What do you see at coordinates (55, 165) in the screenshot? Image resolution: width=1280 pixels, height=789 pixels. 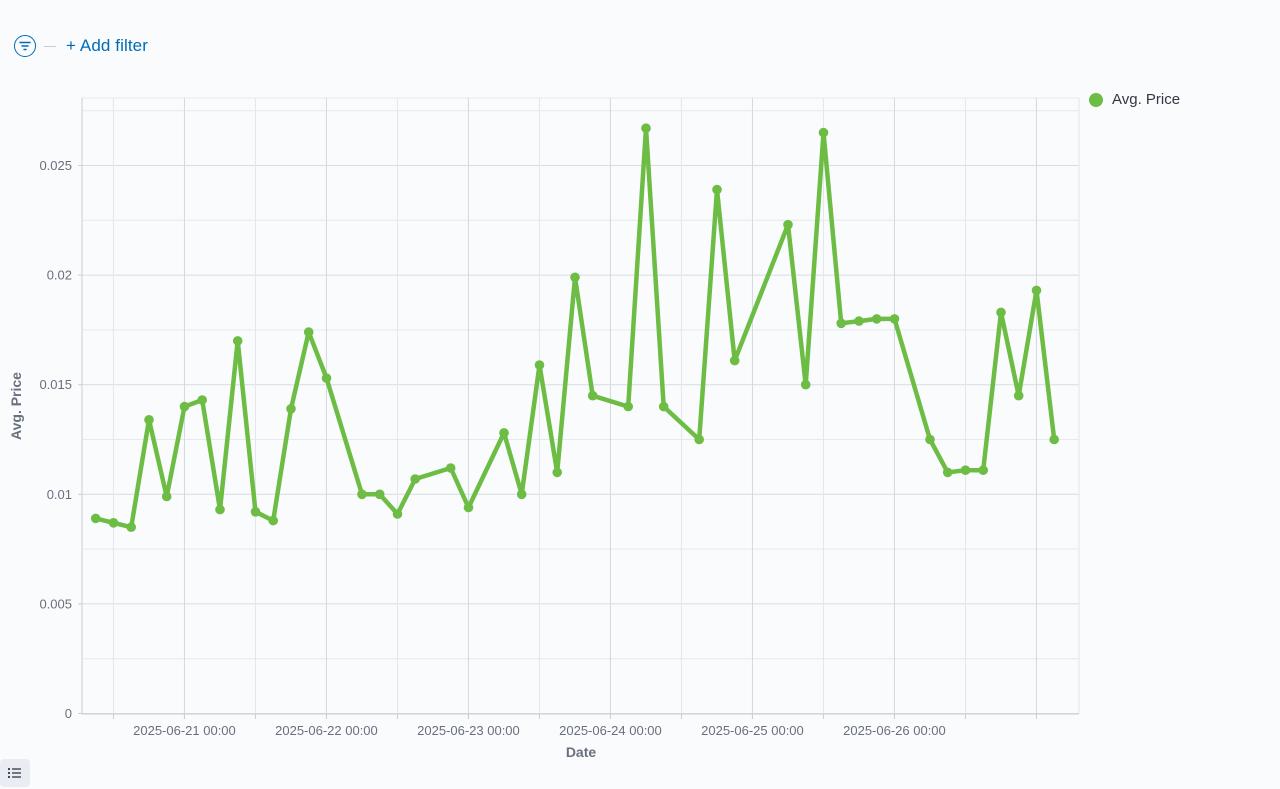 I see `y-tick-label: 0.025` at bounding box center [55, 165].